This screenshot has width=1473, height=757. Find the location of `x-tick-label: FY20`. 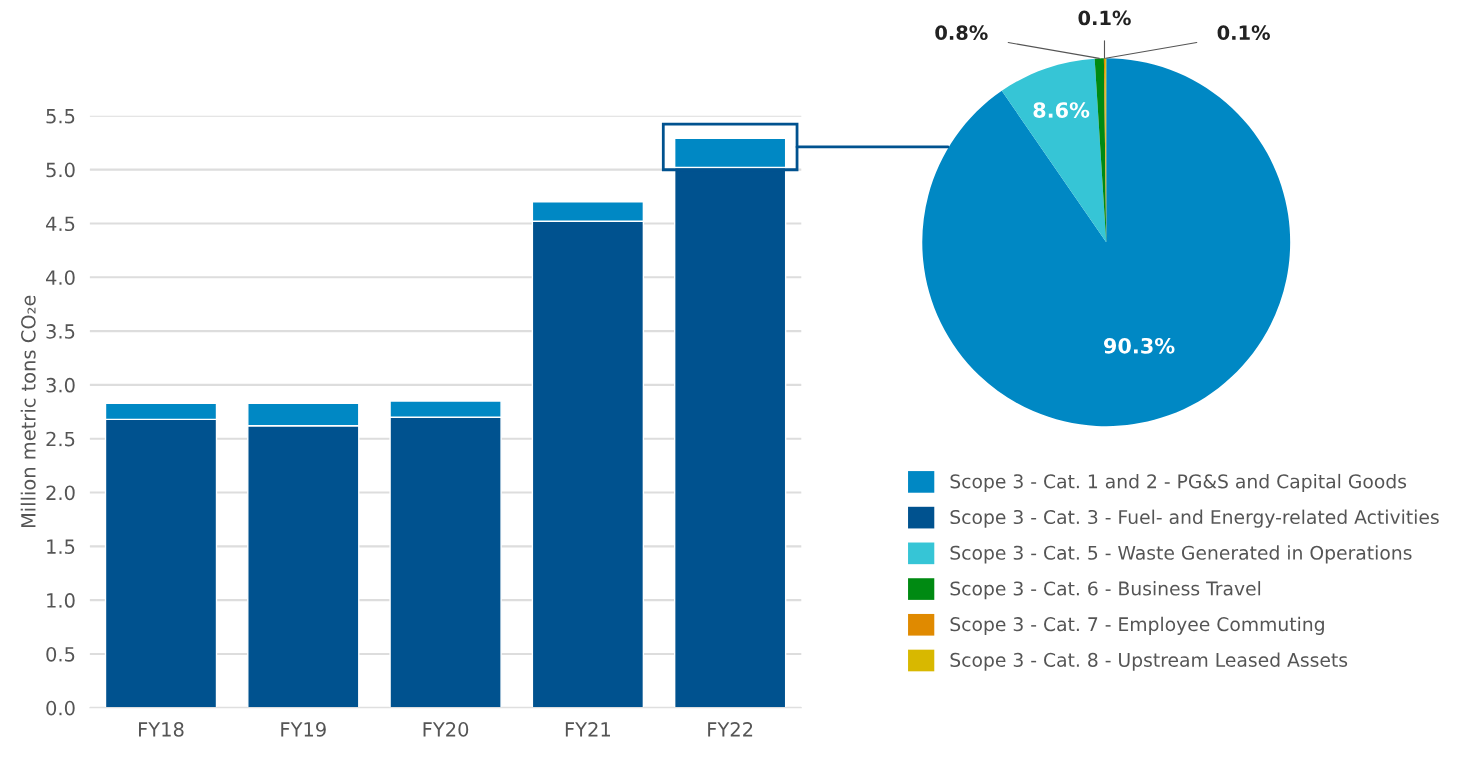

x-tick-label: FY20 is located at coordinates (446, 729).